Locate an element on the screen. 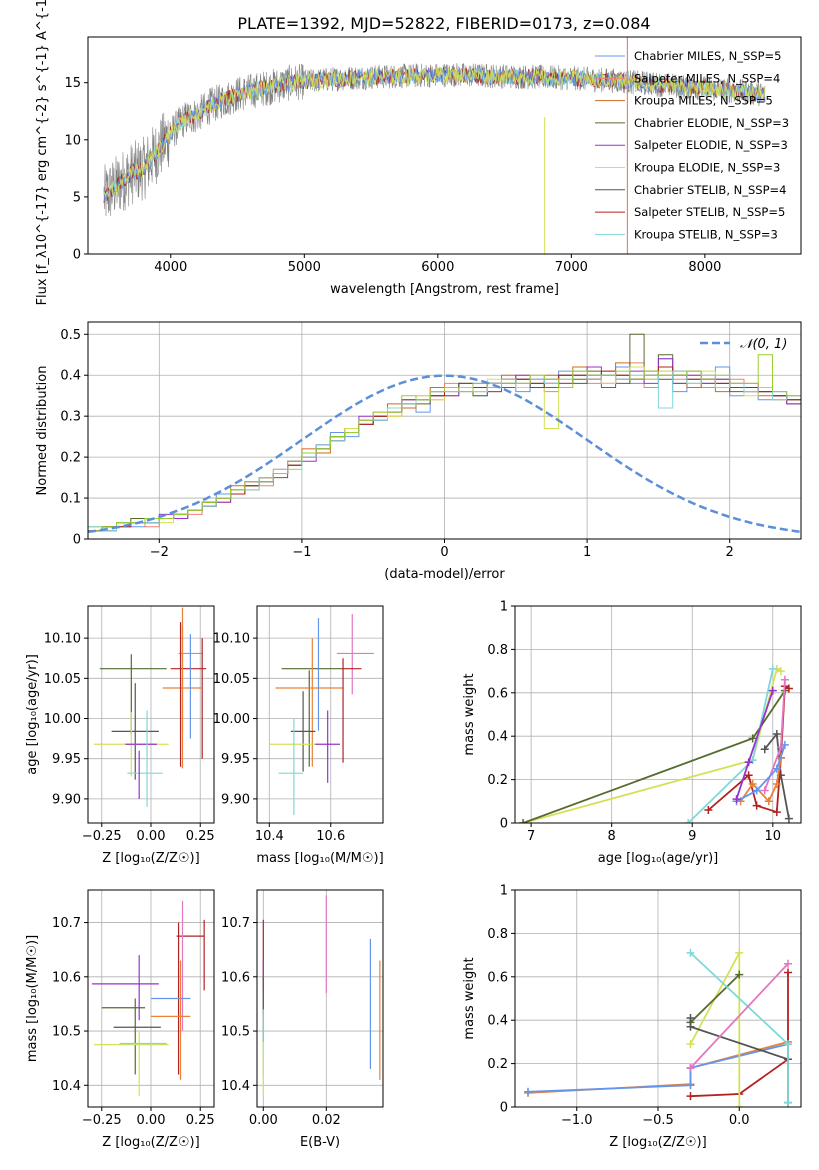  y-axis-label: mass [log₁₀(M/M☉)] is located at coordinates (32, 998).